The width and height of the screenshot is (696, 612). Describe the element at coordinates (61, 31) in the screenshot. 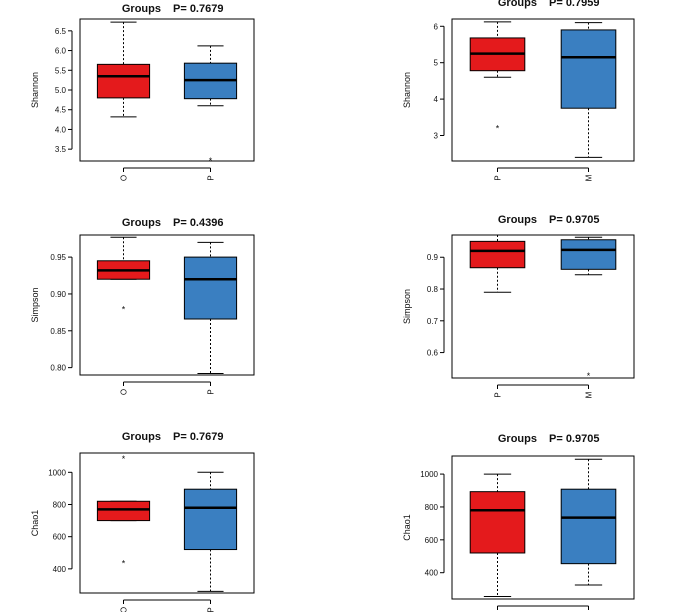

I see `y-tick-label: 6.5` at that location.